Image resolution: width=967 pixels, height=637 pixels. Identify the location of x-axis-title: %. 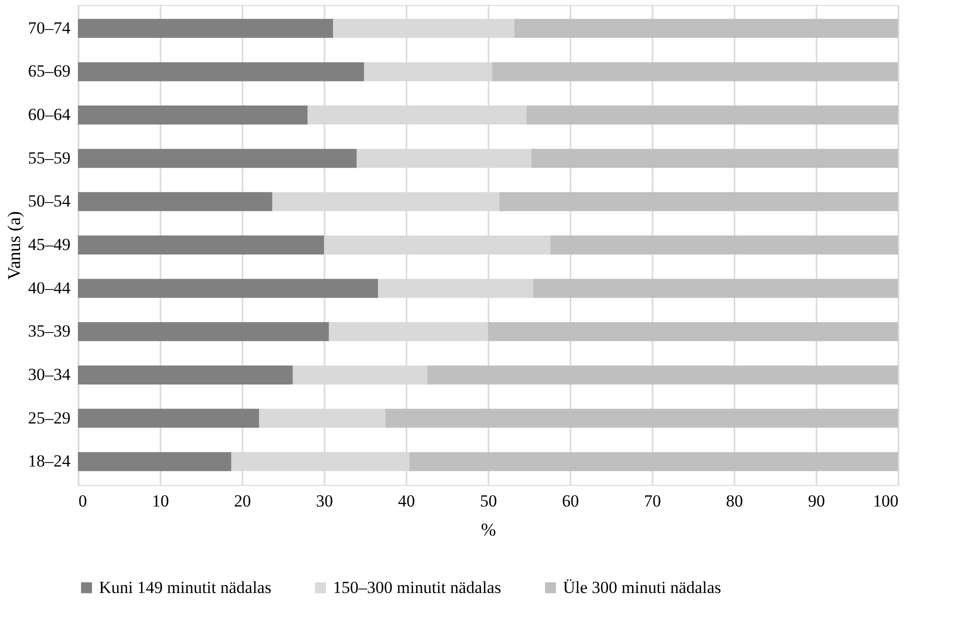
(488, 530).